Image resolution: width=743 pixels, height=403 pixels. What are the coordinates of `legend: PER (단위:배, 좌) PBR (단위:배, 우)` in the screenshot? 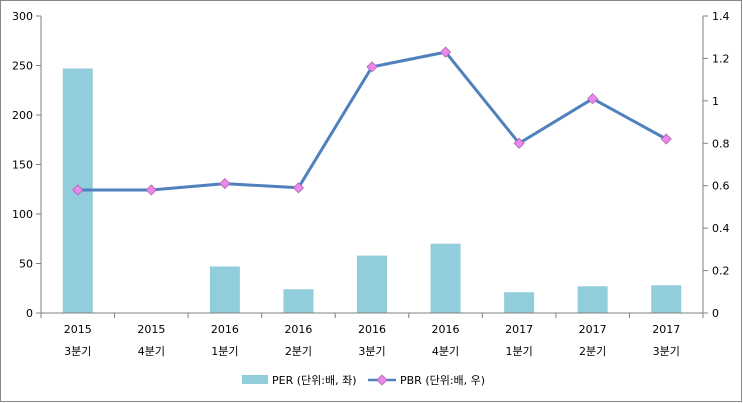 It's located at (363, 380).